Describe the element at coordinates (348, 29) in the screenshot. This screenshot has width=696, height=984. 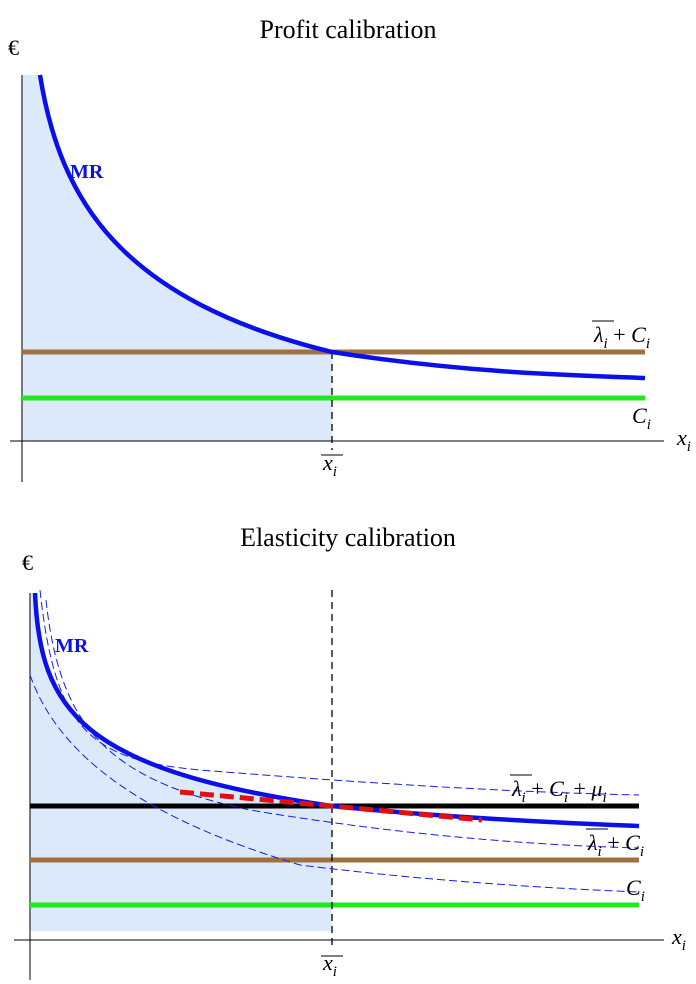
I see `top-title: Profit calibration` at that location.